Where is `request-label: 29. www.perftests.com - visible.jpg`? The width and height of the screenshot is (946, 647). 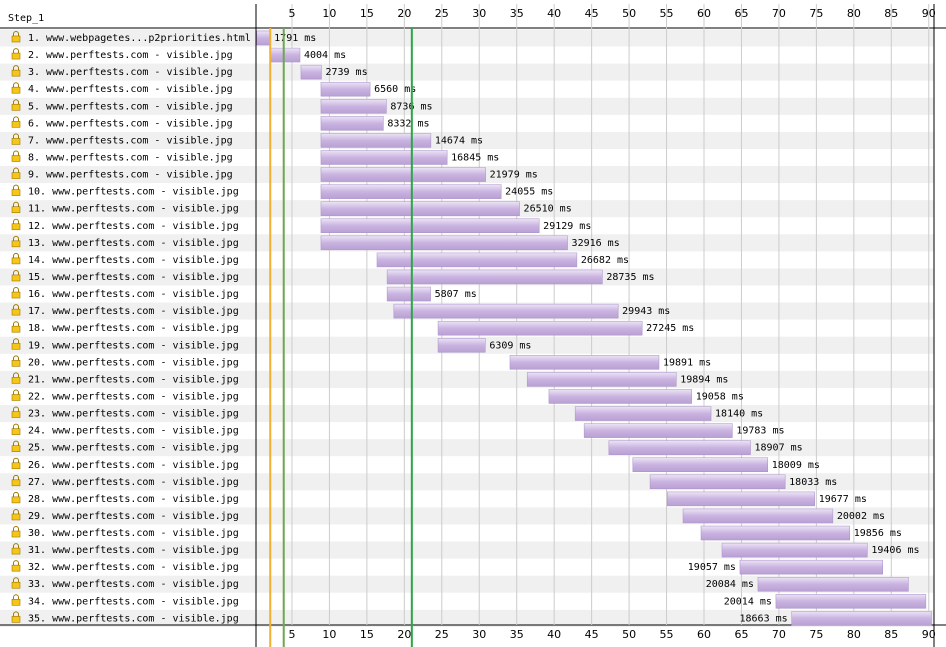
request-label: 29. www.perftests.com - visible.jpg is located at coordinates (133, 516).